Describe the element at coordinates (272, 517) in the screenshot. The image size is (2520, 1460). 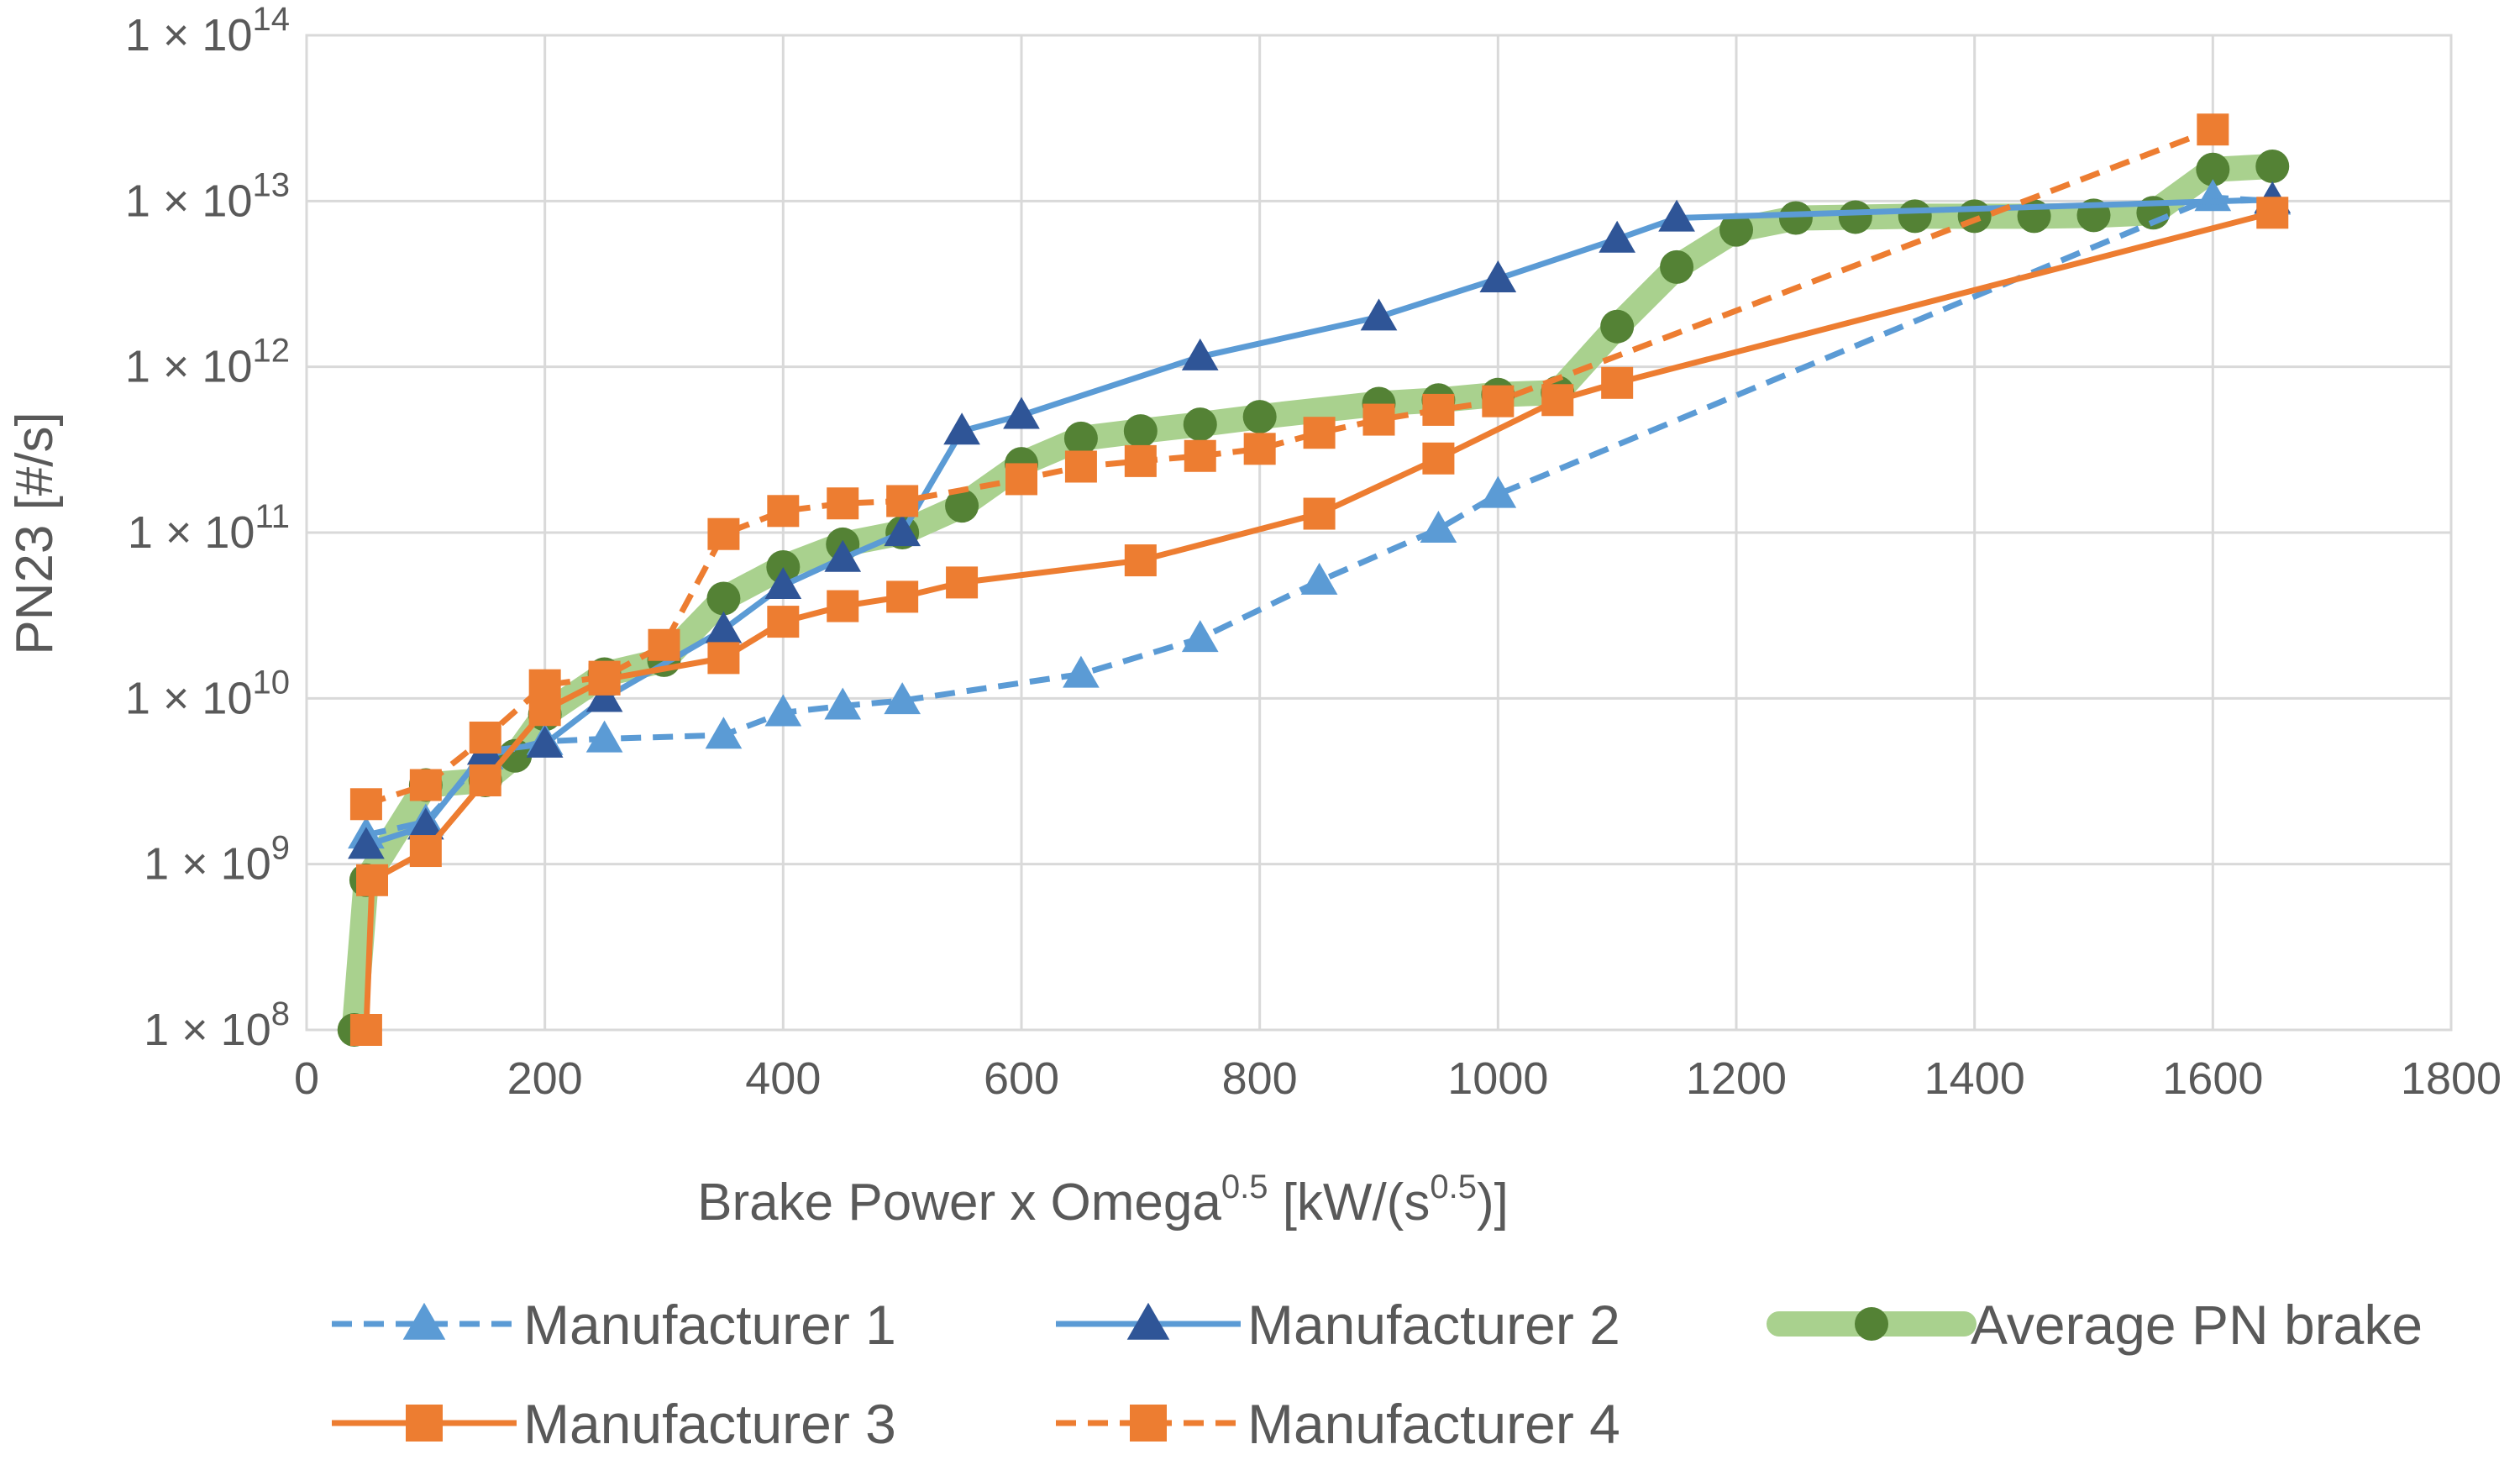
I see `y-tick-exponent: 11` at that location.